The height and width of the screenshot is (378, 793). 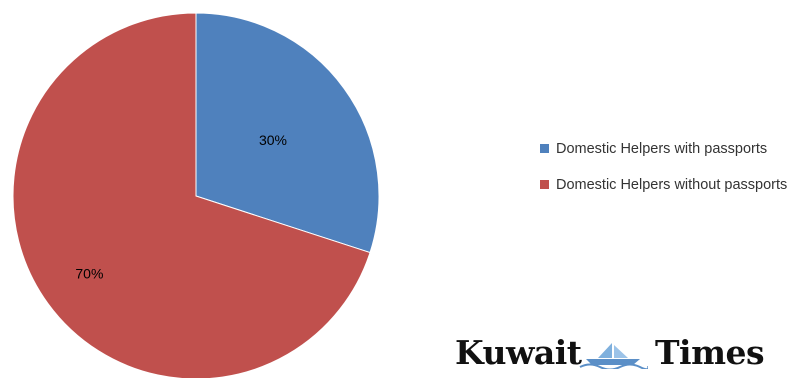 I want to click on brand-word-times: Times, so click(x=710, y=352).